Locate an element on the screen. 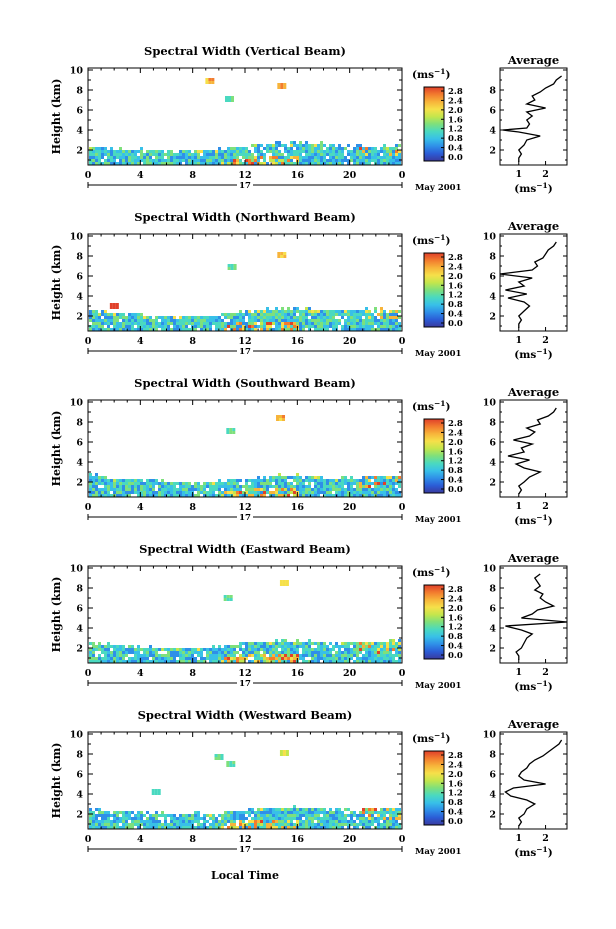 This screenshot has height=929, width=616. y-tick-label: 2 is located at coordinates (79, 317).